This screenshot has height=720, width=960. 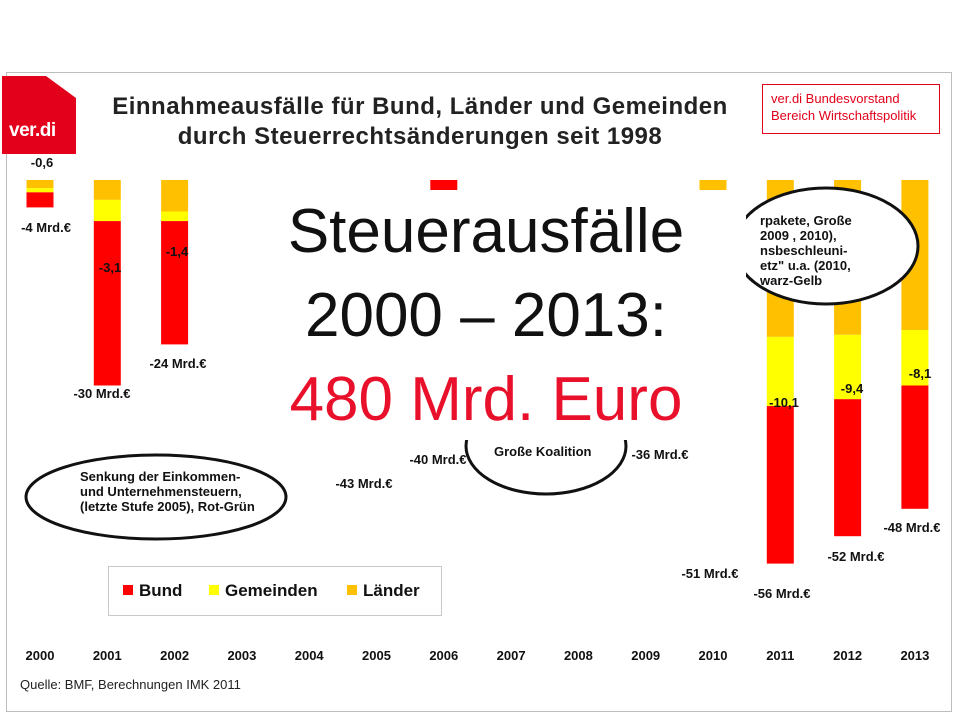 What do you see at coordinates (437, 459) in the screenshot?
I see `total-label-2006: -40 Mrd.€` at bounding box center [437, 459].